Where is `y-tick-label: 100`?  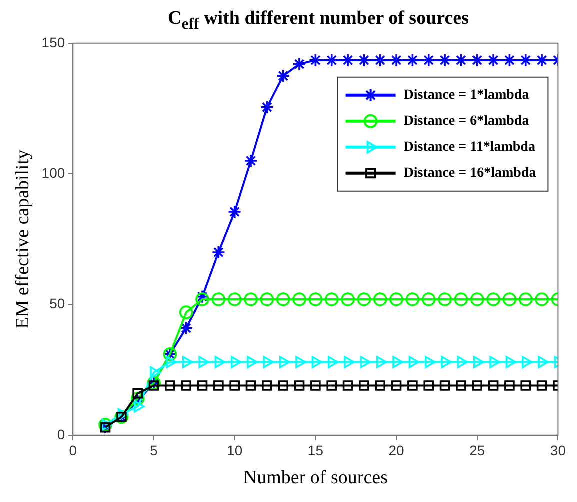
y-tick-label: 100 is located at coordinates (54, 172).